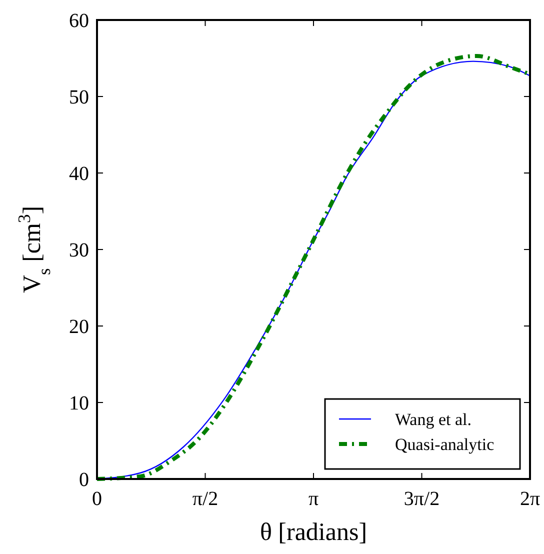 Image resolution: width=544 pixels, height=554 pixels. I want to click on legend-label: Wang et al., so click(433, 419).